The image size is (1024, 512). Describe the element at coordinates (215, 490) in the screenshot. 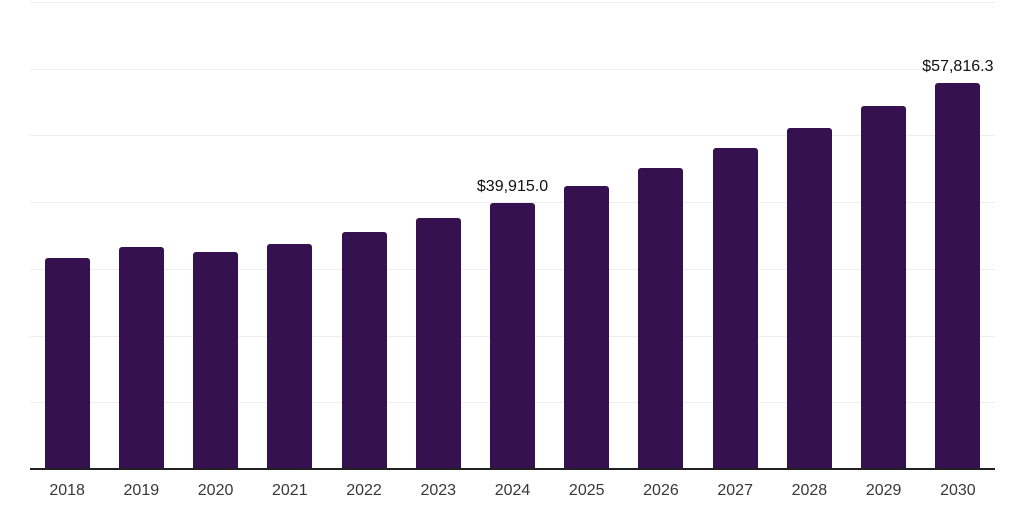

I see `x-tick-label: 2020` at that location.